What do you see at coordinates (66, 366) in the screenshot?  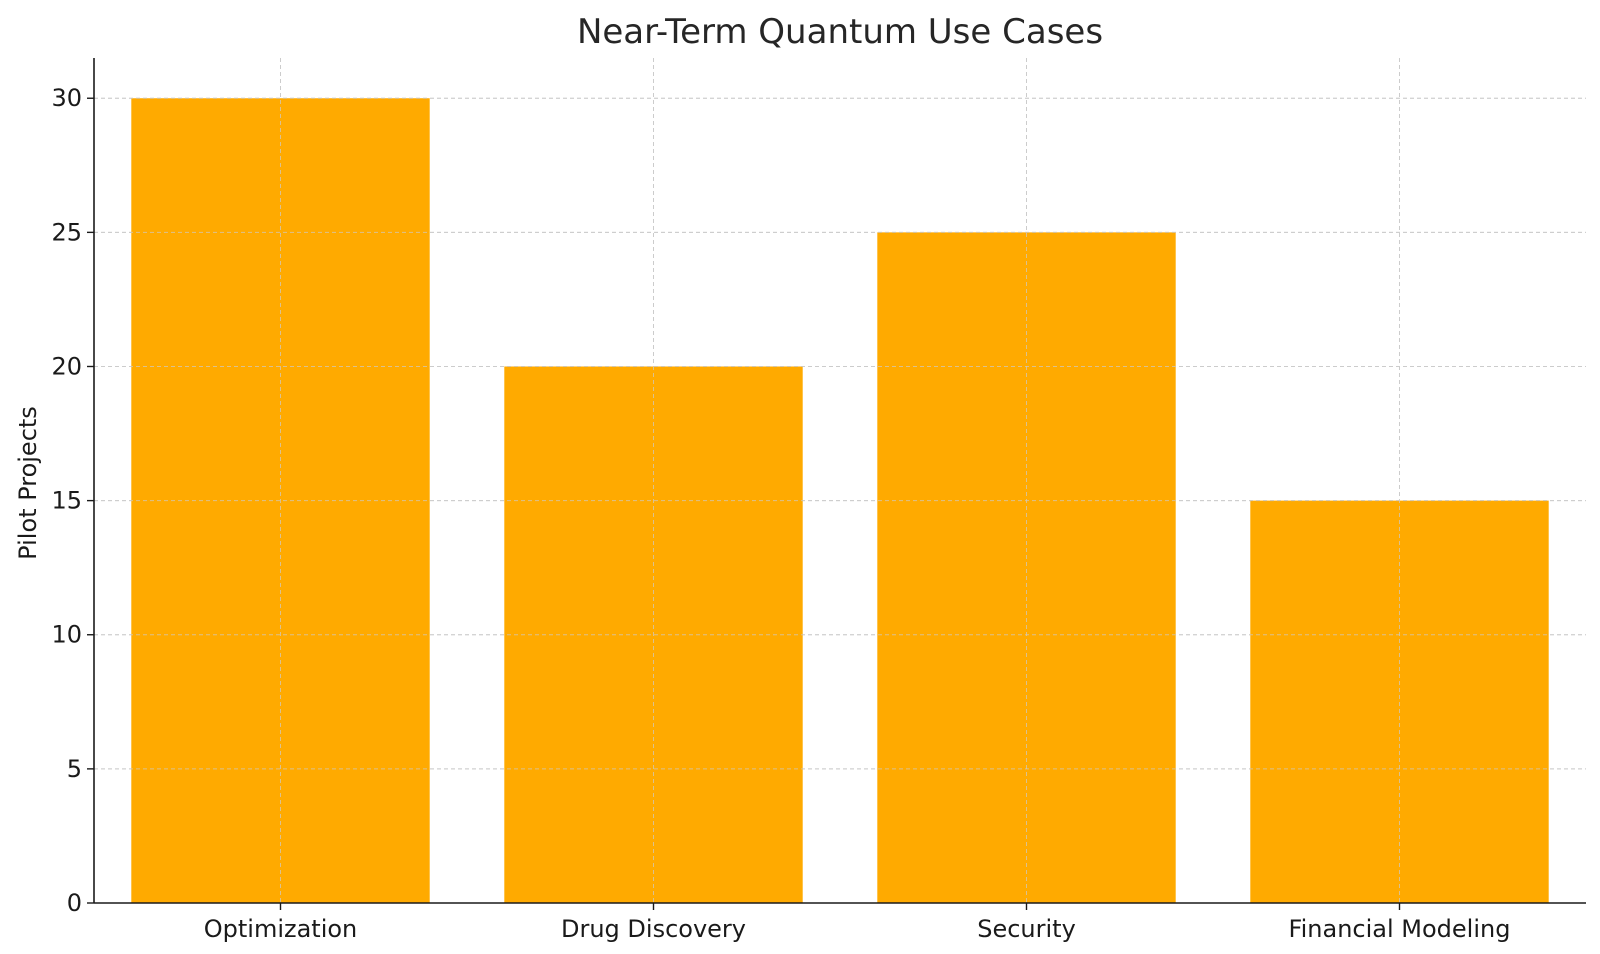 I see `y-tick-label: 20` at bounding box center [66, 366].